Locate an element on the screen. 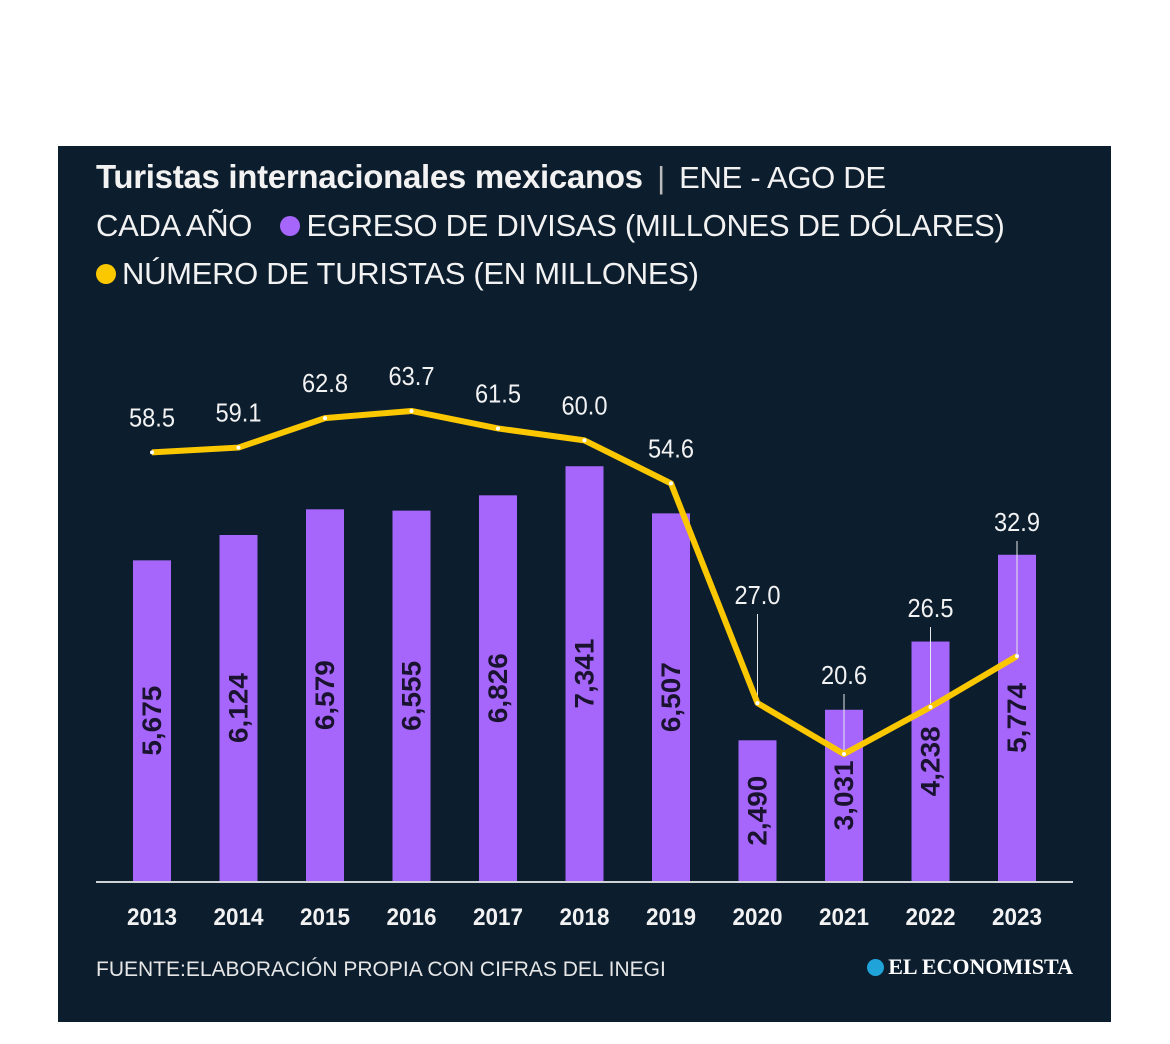 The width and height of the screenshot is (1170, 1044). line-value-label: 26.5 is located at coordinates (931, 608).